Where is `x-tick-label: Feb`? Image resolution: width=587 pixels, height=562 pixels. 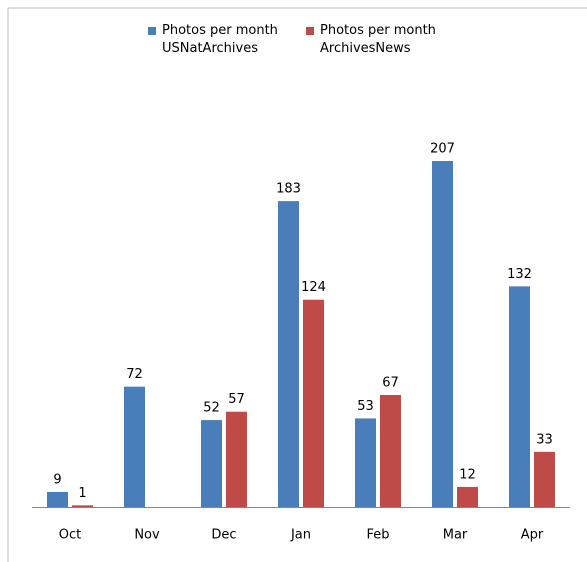 x-tick-label: Feb is located at coordinates (377, 535).